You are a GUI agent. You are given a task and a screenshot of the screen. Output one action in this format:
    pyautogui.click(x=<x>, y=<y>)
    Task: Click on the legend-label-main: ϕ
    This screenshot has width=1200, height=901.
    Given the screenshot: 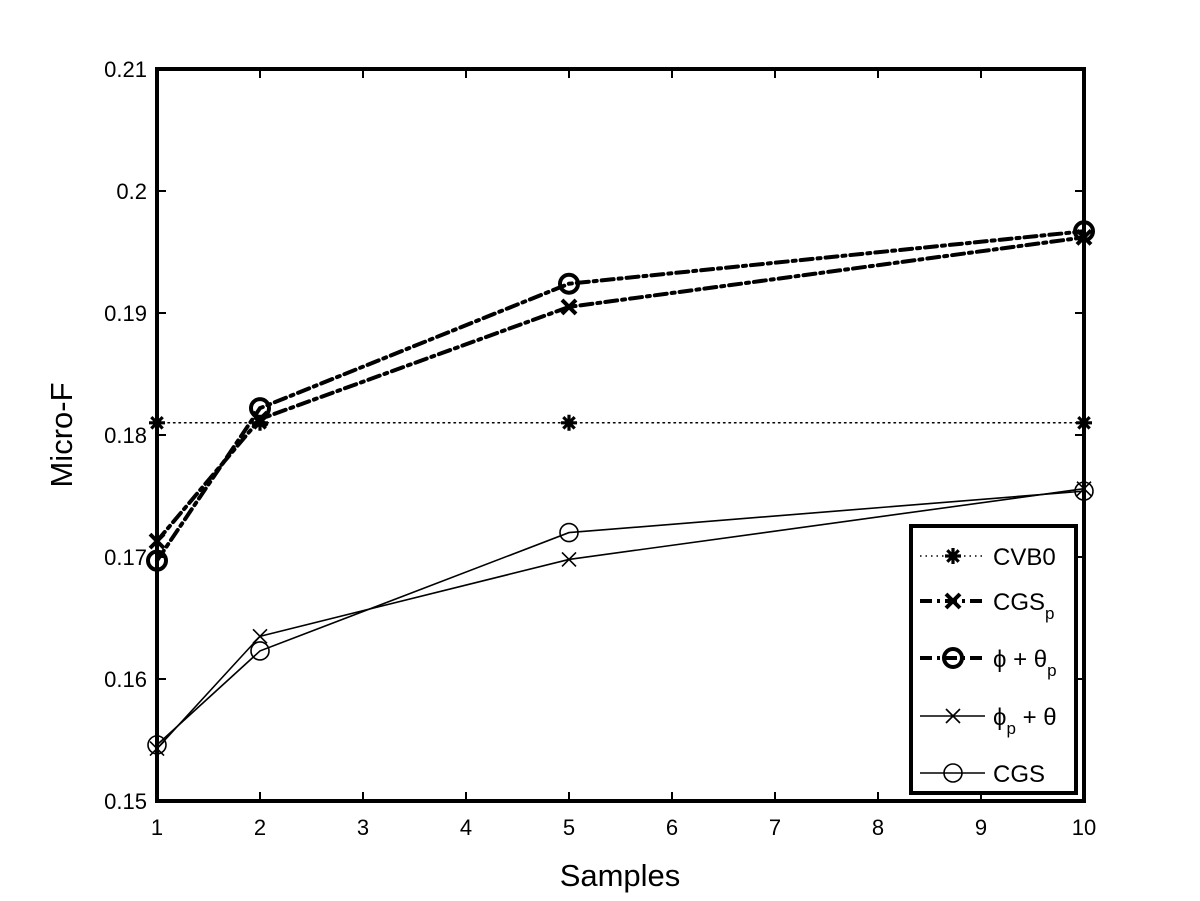 What is the action you would take?
    pyautogui.click(x=999, y=717)
    